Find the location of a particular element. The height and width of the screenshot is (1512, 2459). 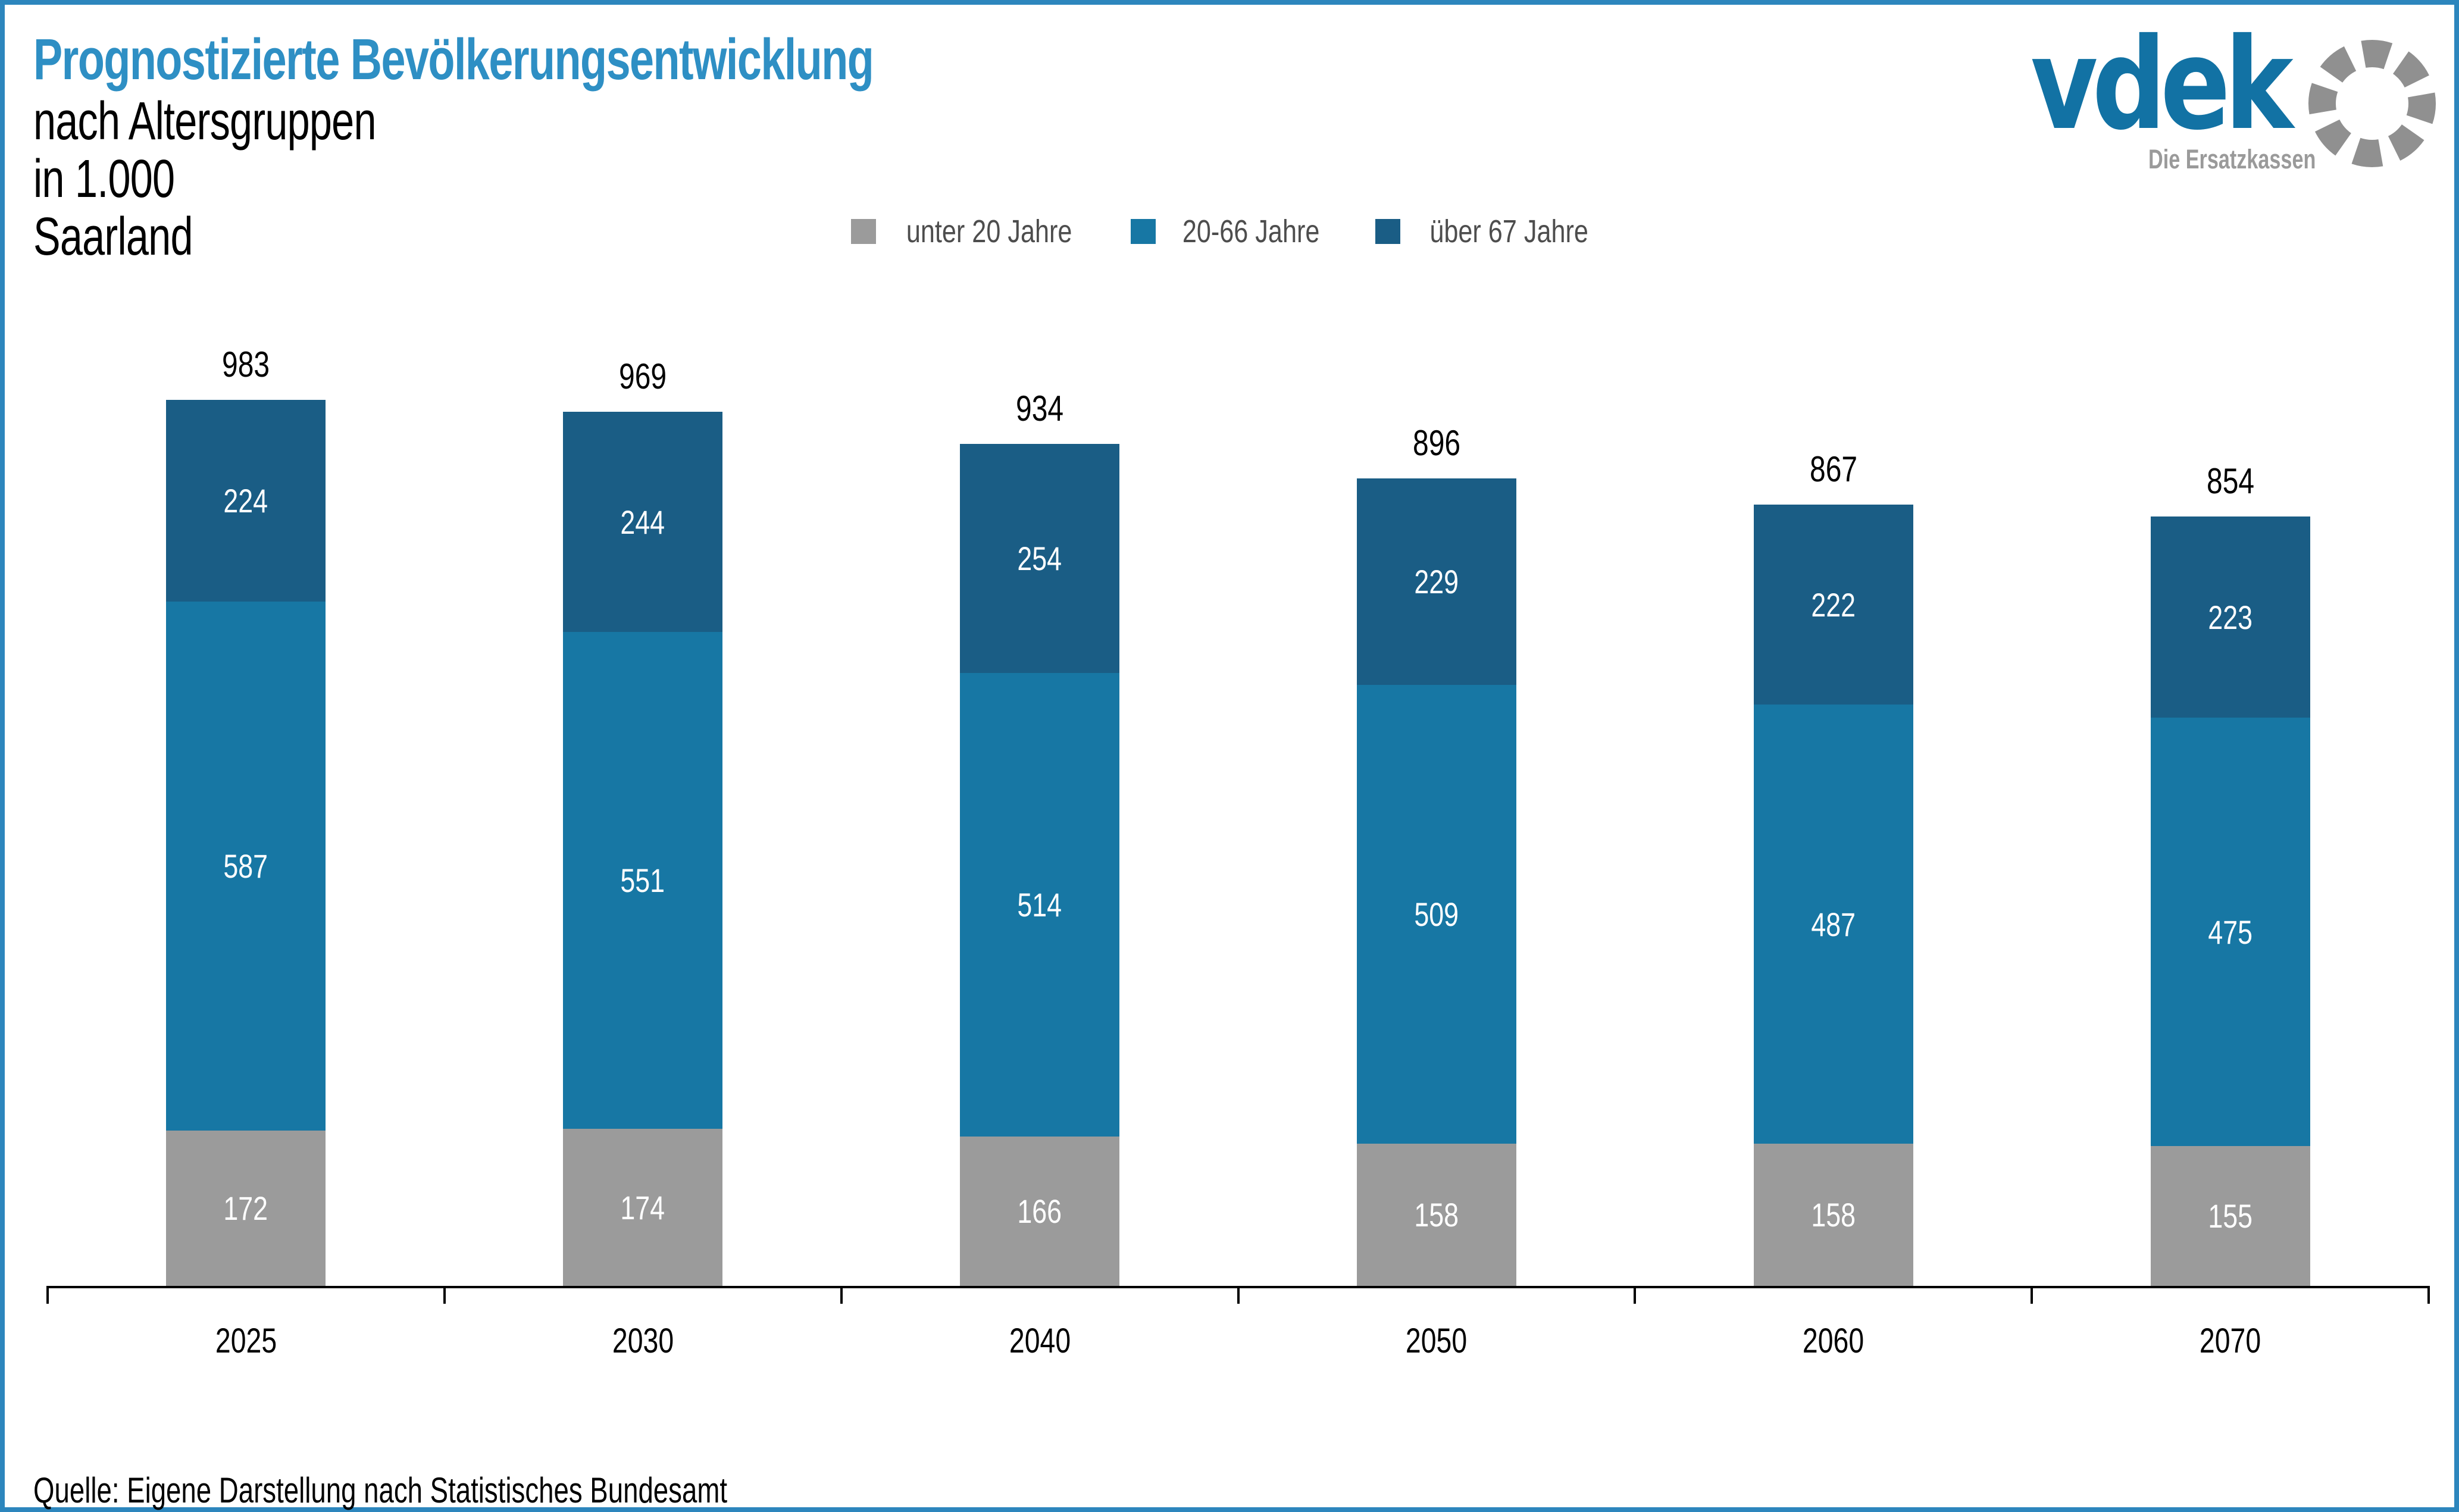

x-axis-label: 2070 is located at coordinates (2230, 1341).